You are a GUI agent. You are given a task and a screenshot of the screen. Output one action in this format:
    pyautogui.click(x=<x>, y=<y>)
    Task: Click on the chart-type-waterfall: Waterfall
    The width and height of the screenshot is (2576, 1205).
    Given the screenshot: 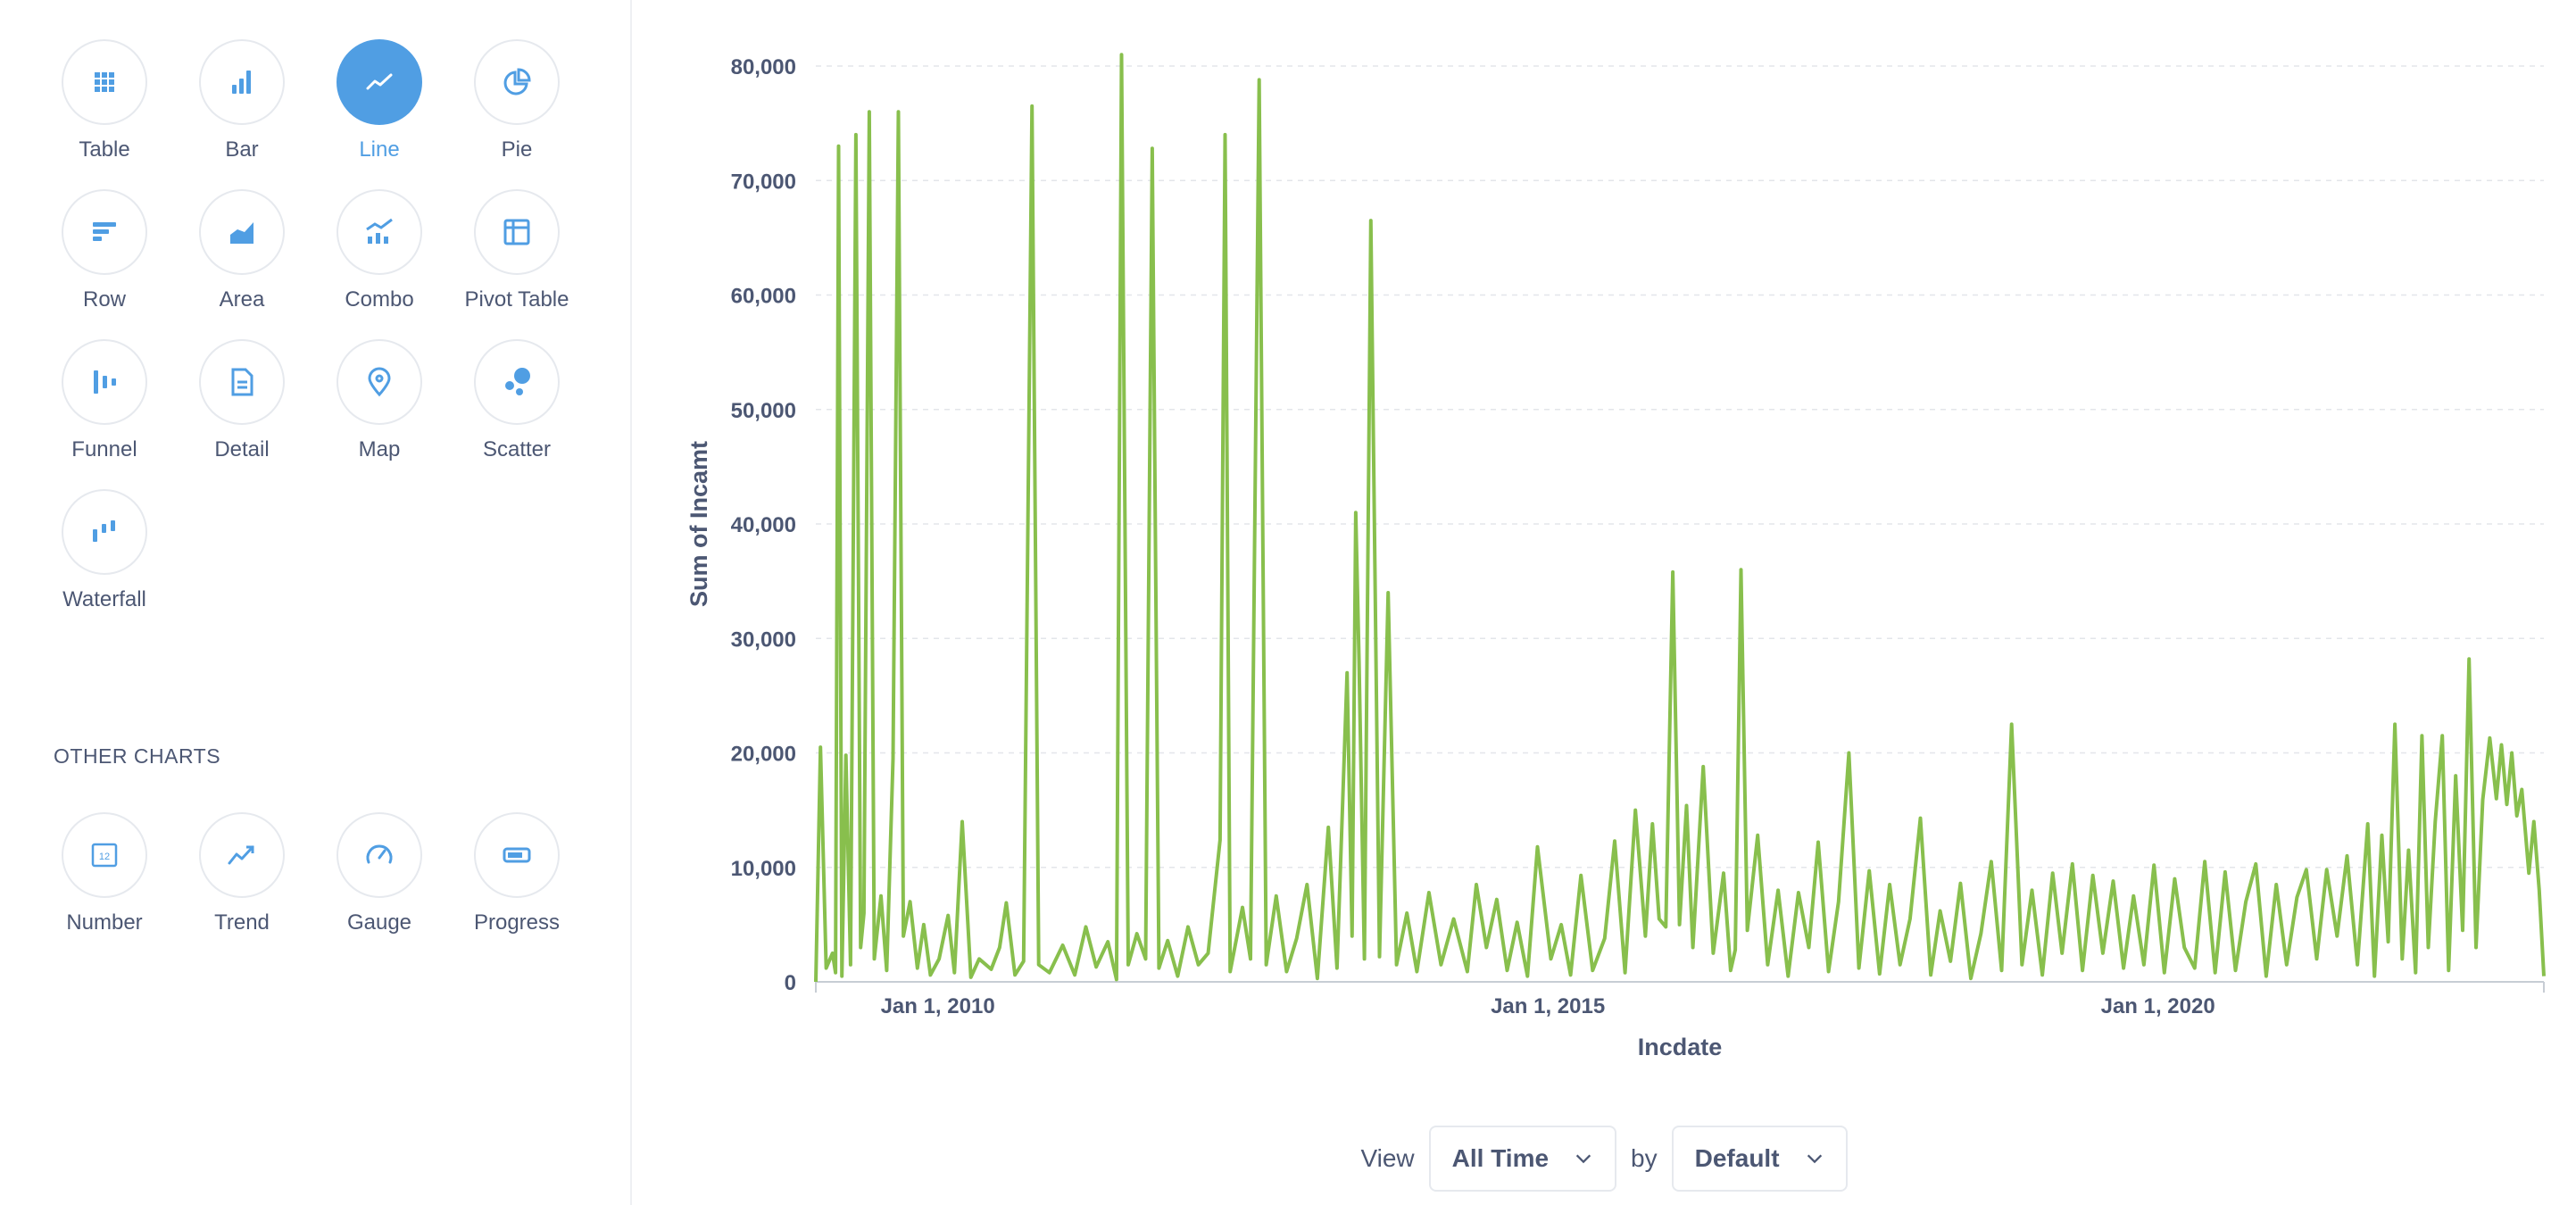 What is the action you would take?
    pyautogui.click(x=105, y=550)
    